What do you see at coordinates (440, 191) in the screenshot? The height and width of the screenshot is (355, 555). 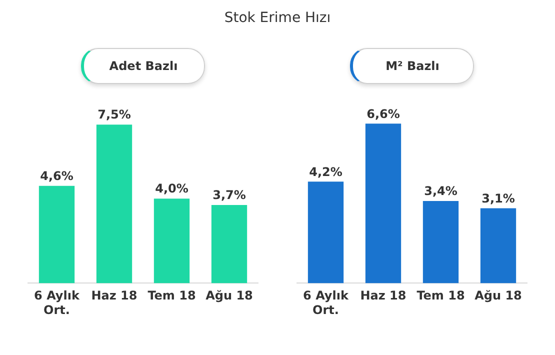 I see `data-label: 3,4%` at bounding box center [440, 191].